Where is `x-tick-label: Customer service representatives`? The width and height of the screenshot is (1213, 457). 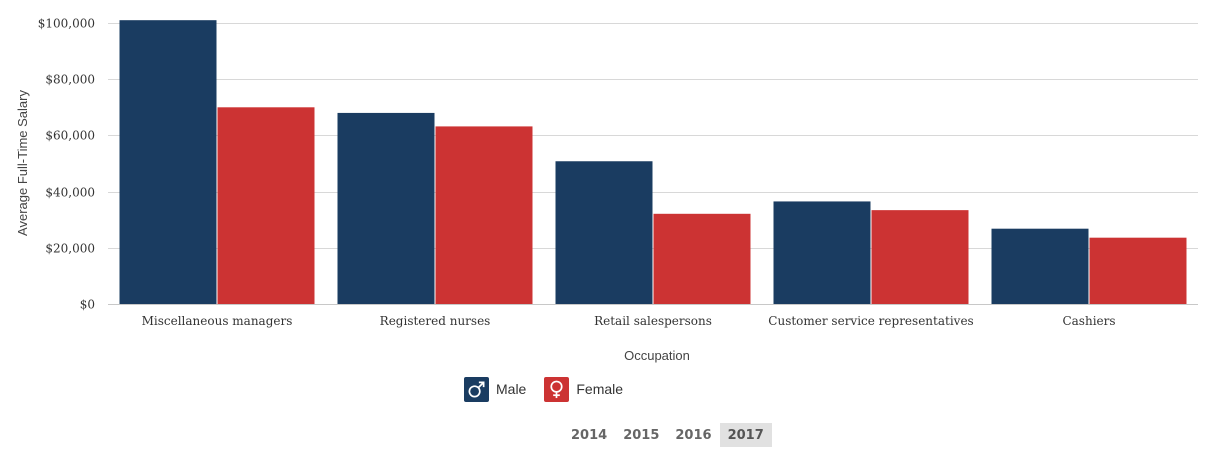
x-tick-label: Customer service representatives is located at coordinates (870, 321).